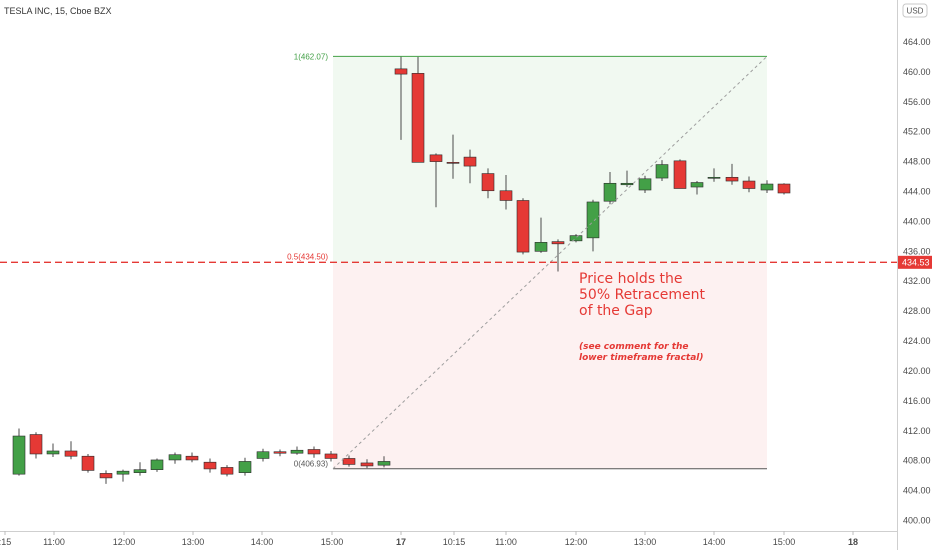 The image size is (932, 550). I want to click on time-tick-label: 11:00, so click(54, 542).